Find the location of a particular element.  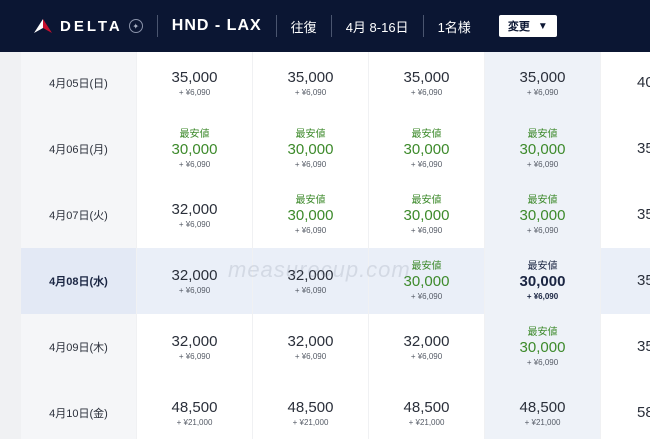

brand-name: DELTA is located at coordinates (91, 26).